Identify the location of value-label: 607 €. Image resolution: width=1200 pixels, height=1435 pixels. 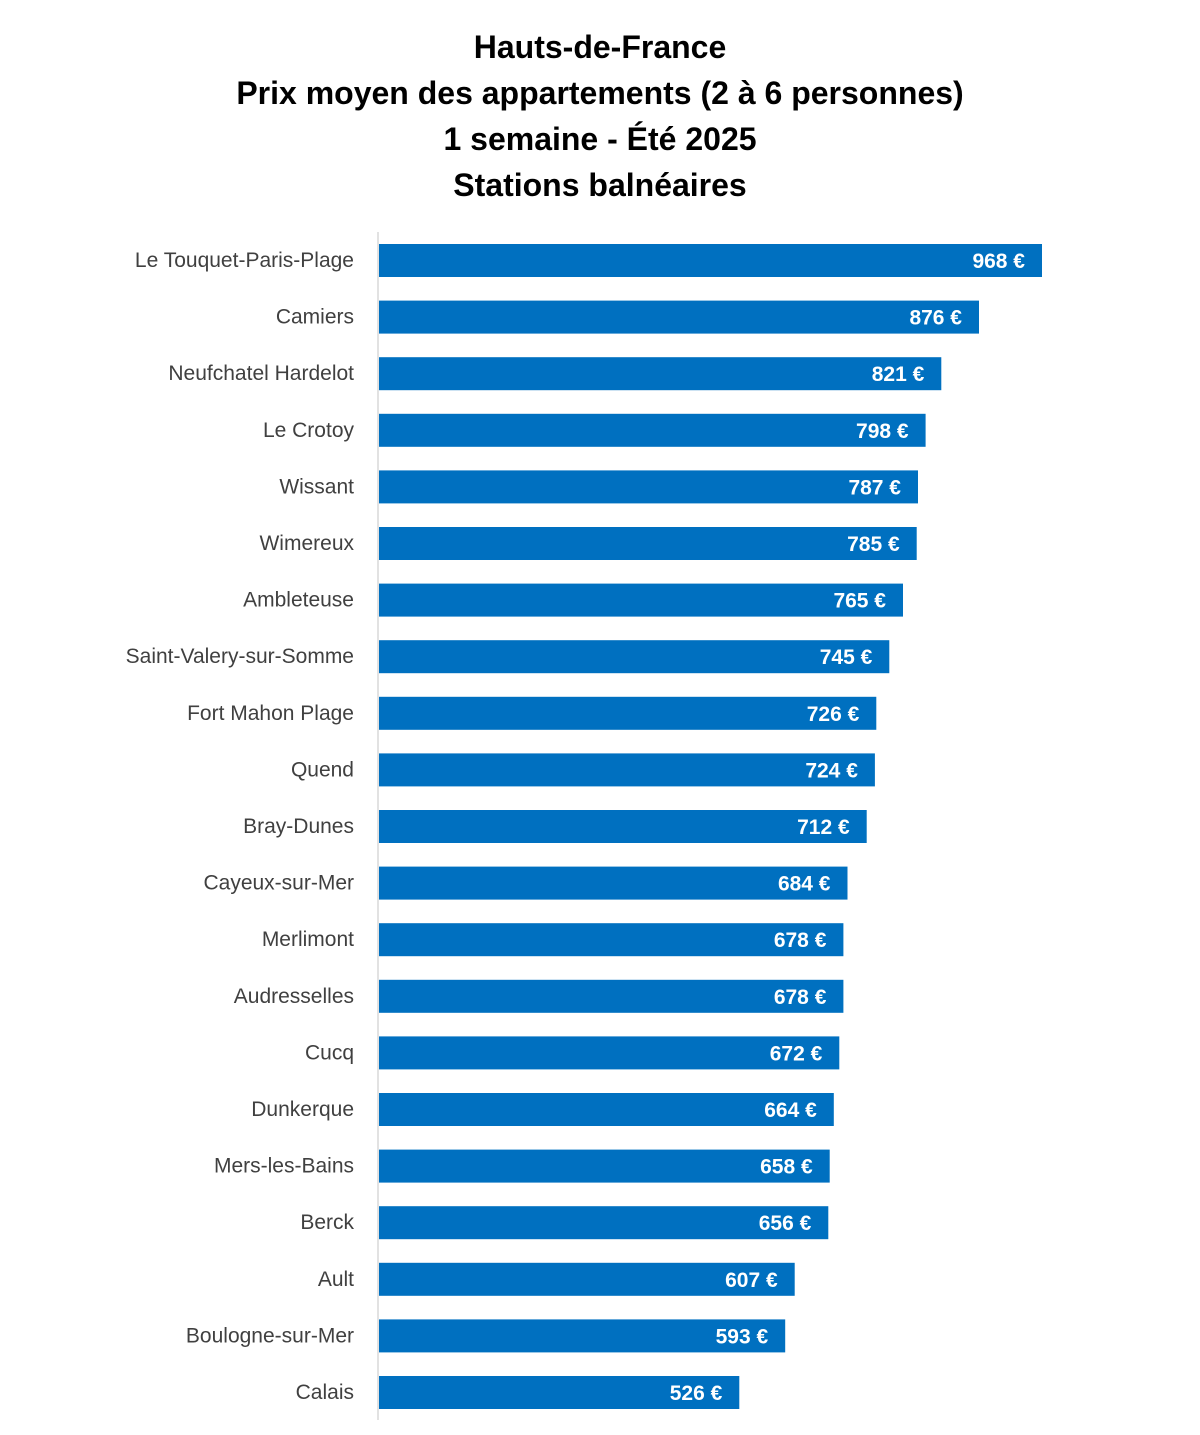
(751, 1280).